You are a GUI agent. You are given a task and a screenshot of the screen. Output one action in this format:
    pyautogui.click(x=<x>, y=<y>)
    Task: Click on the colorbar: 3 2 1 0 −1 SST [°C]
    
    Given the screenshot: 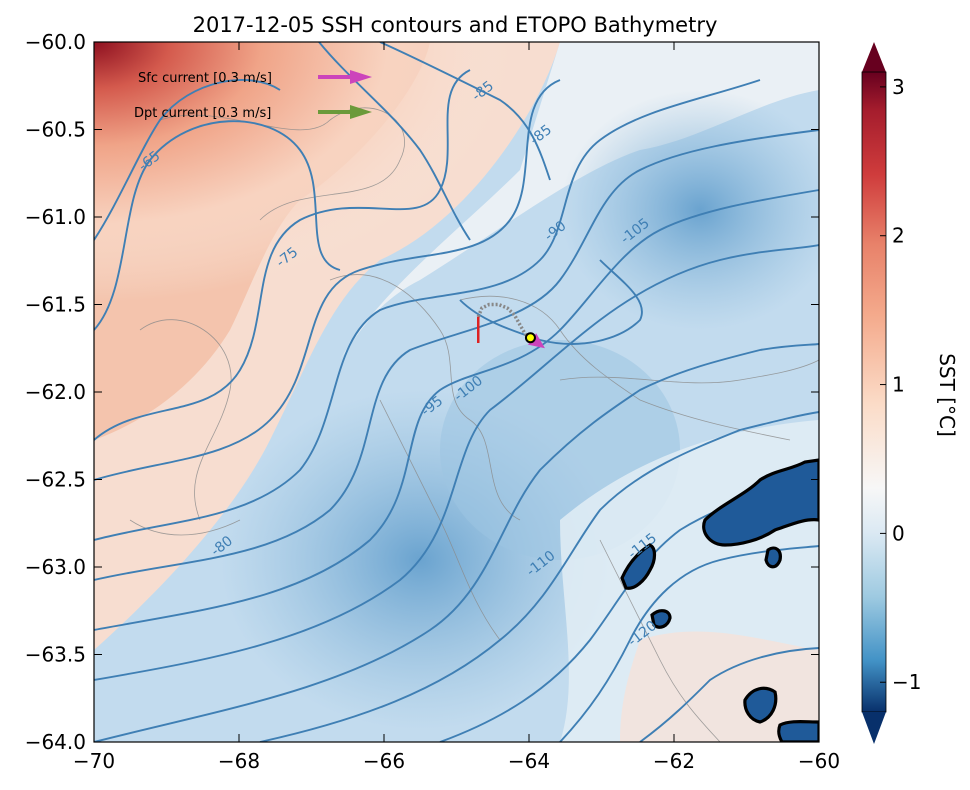 What is the action you would take?
    pyautogui.click(x=910, y=393)
    